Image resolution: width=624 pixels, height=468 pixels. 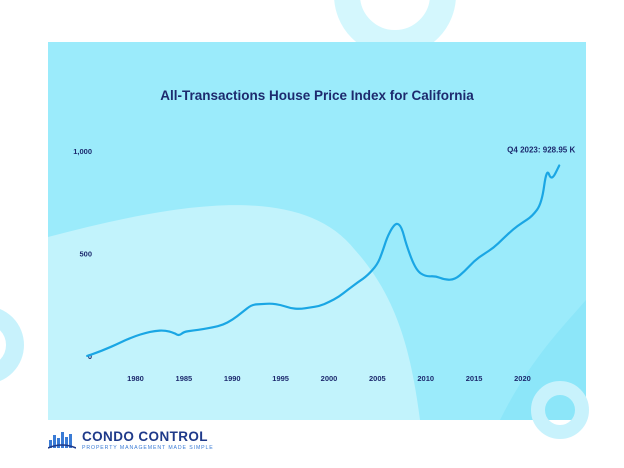 I want to click on y-tick-label: 1,000, so click(x=82, y=151).